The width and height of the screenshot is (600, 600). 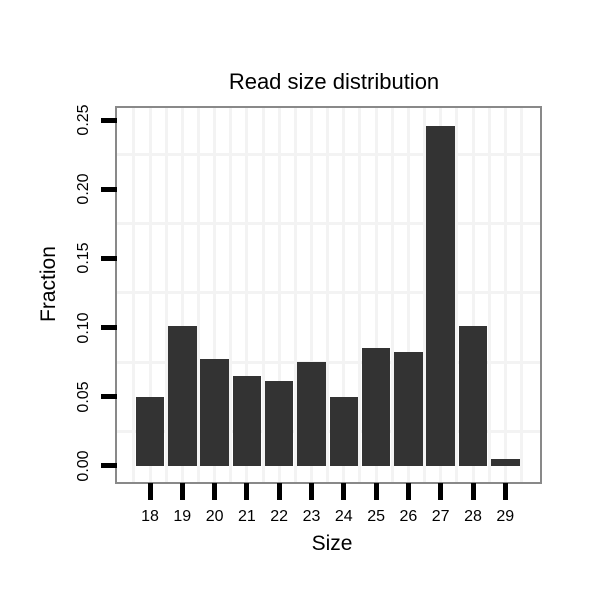 I want to click on y-axis-tick-label: 0.20, so click(x=83, y=189).